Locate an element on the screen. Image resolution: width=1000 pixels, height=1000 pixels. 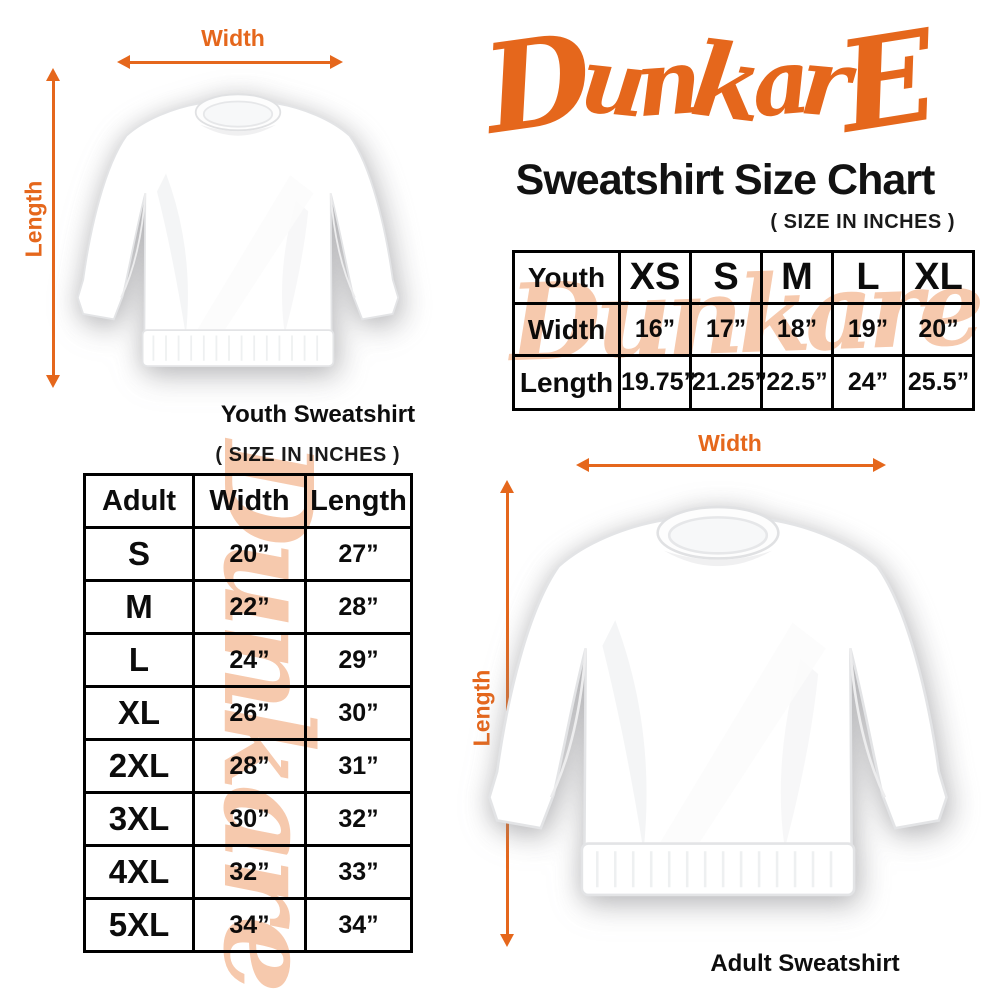
table-row: 2XL 28” 31” is located at coordinates (248, 766).